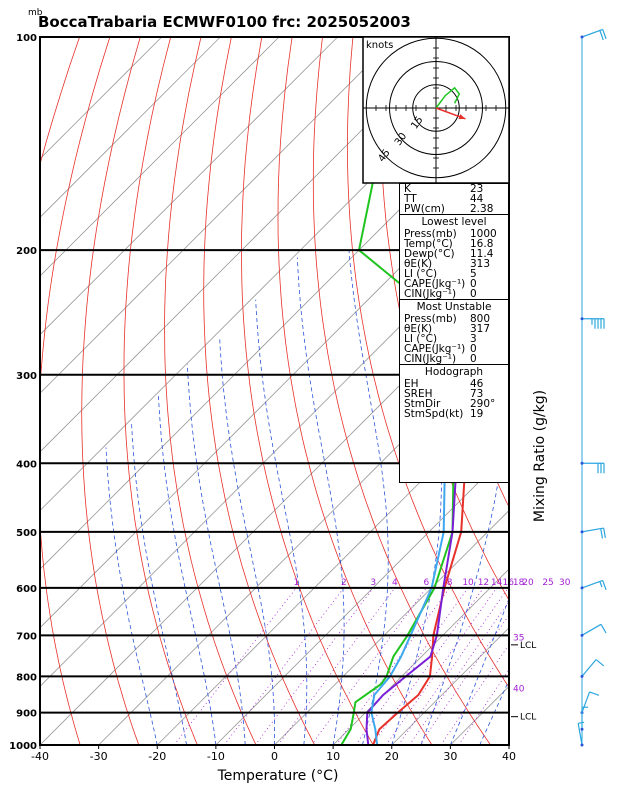 This screenshot has height=800, width=618. What do you see at coordinates (224, 22) in the screenshot?
I see `chart-title: BoccaTrabaria ECMWF0100 frc: 2025052003` at bounding box center [224, 22].